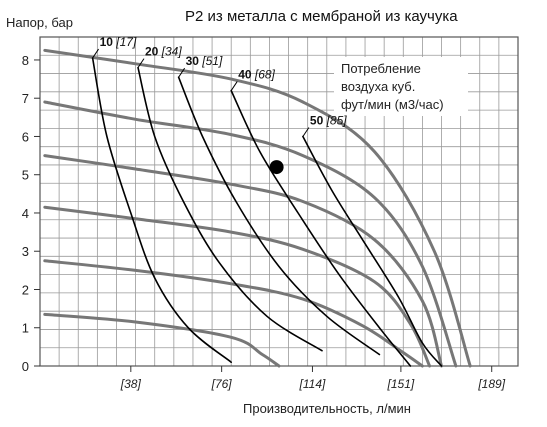 Image resolution: width=547 pixels, height=427 pixels. I want to click on note-line-2: воздуха куб., so click(378, 86).